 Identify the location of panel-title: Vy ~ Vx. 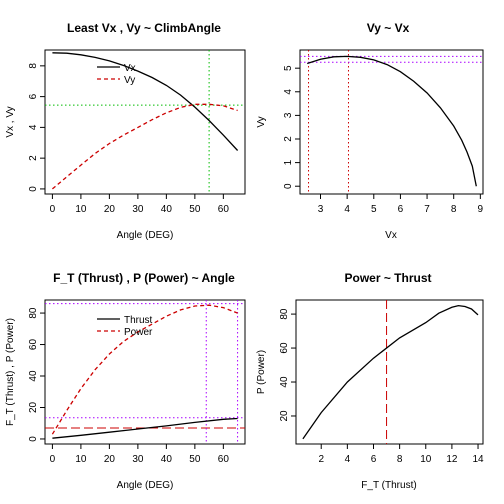
(388, 28).